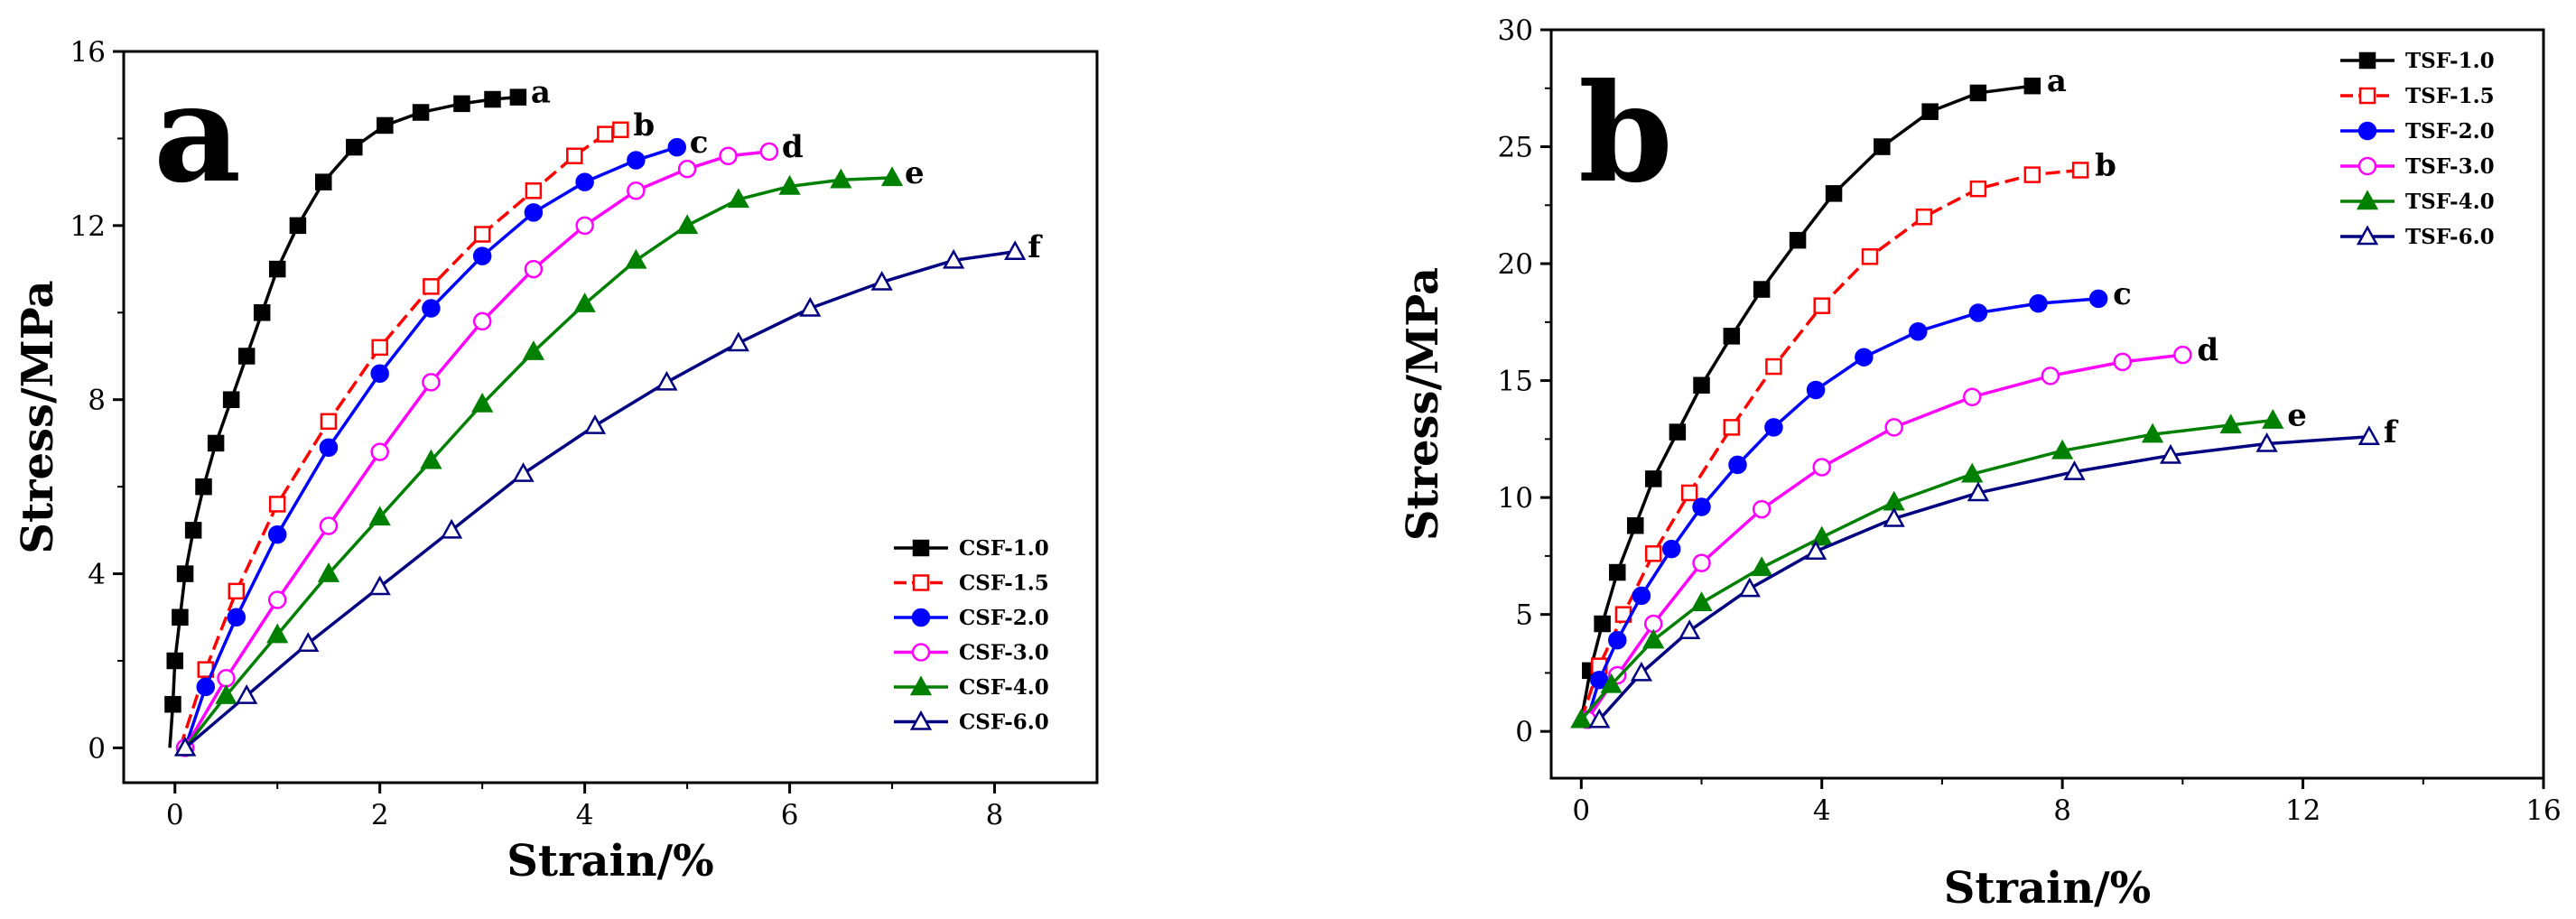 This screenshot has width=2576, height=919. I want to click on series-TSF-6.0: f, so click(1993, 571).